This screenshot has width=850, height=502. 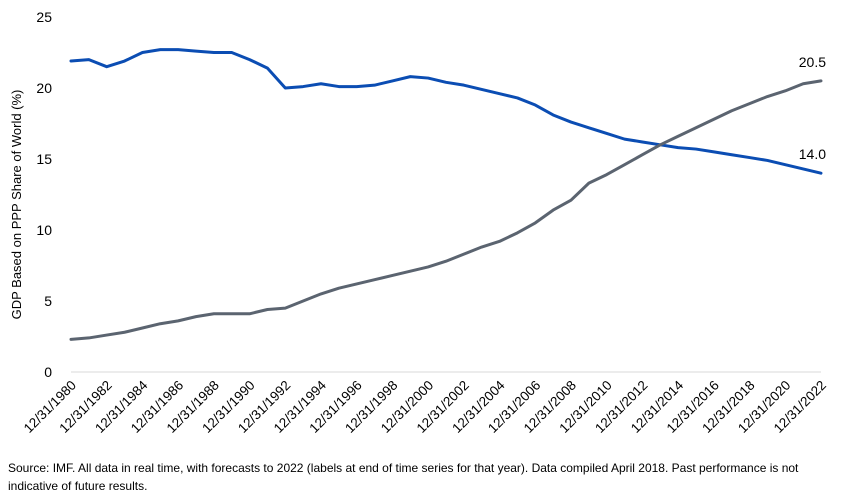 I want to click on series-end-label-0: 14.0, so click(x=812, y=154).